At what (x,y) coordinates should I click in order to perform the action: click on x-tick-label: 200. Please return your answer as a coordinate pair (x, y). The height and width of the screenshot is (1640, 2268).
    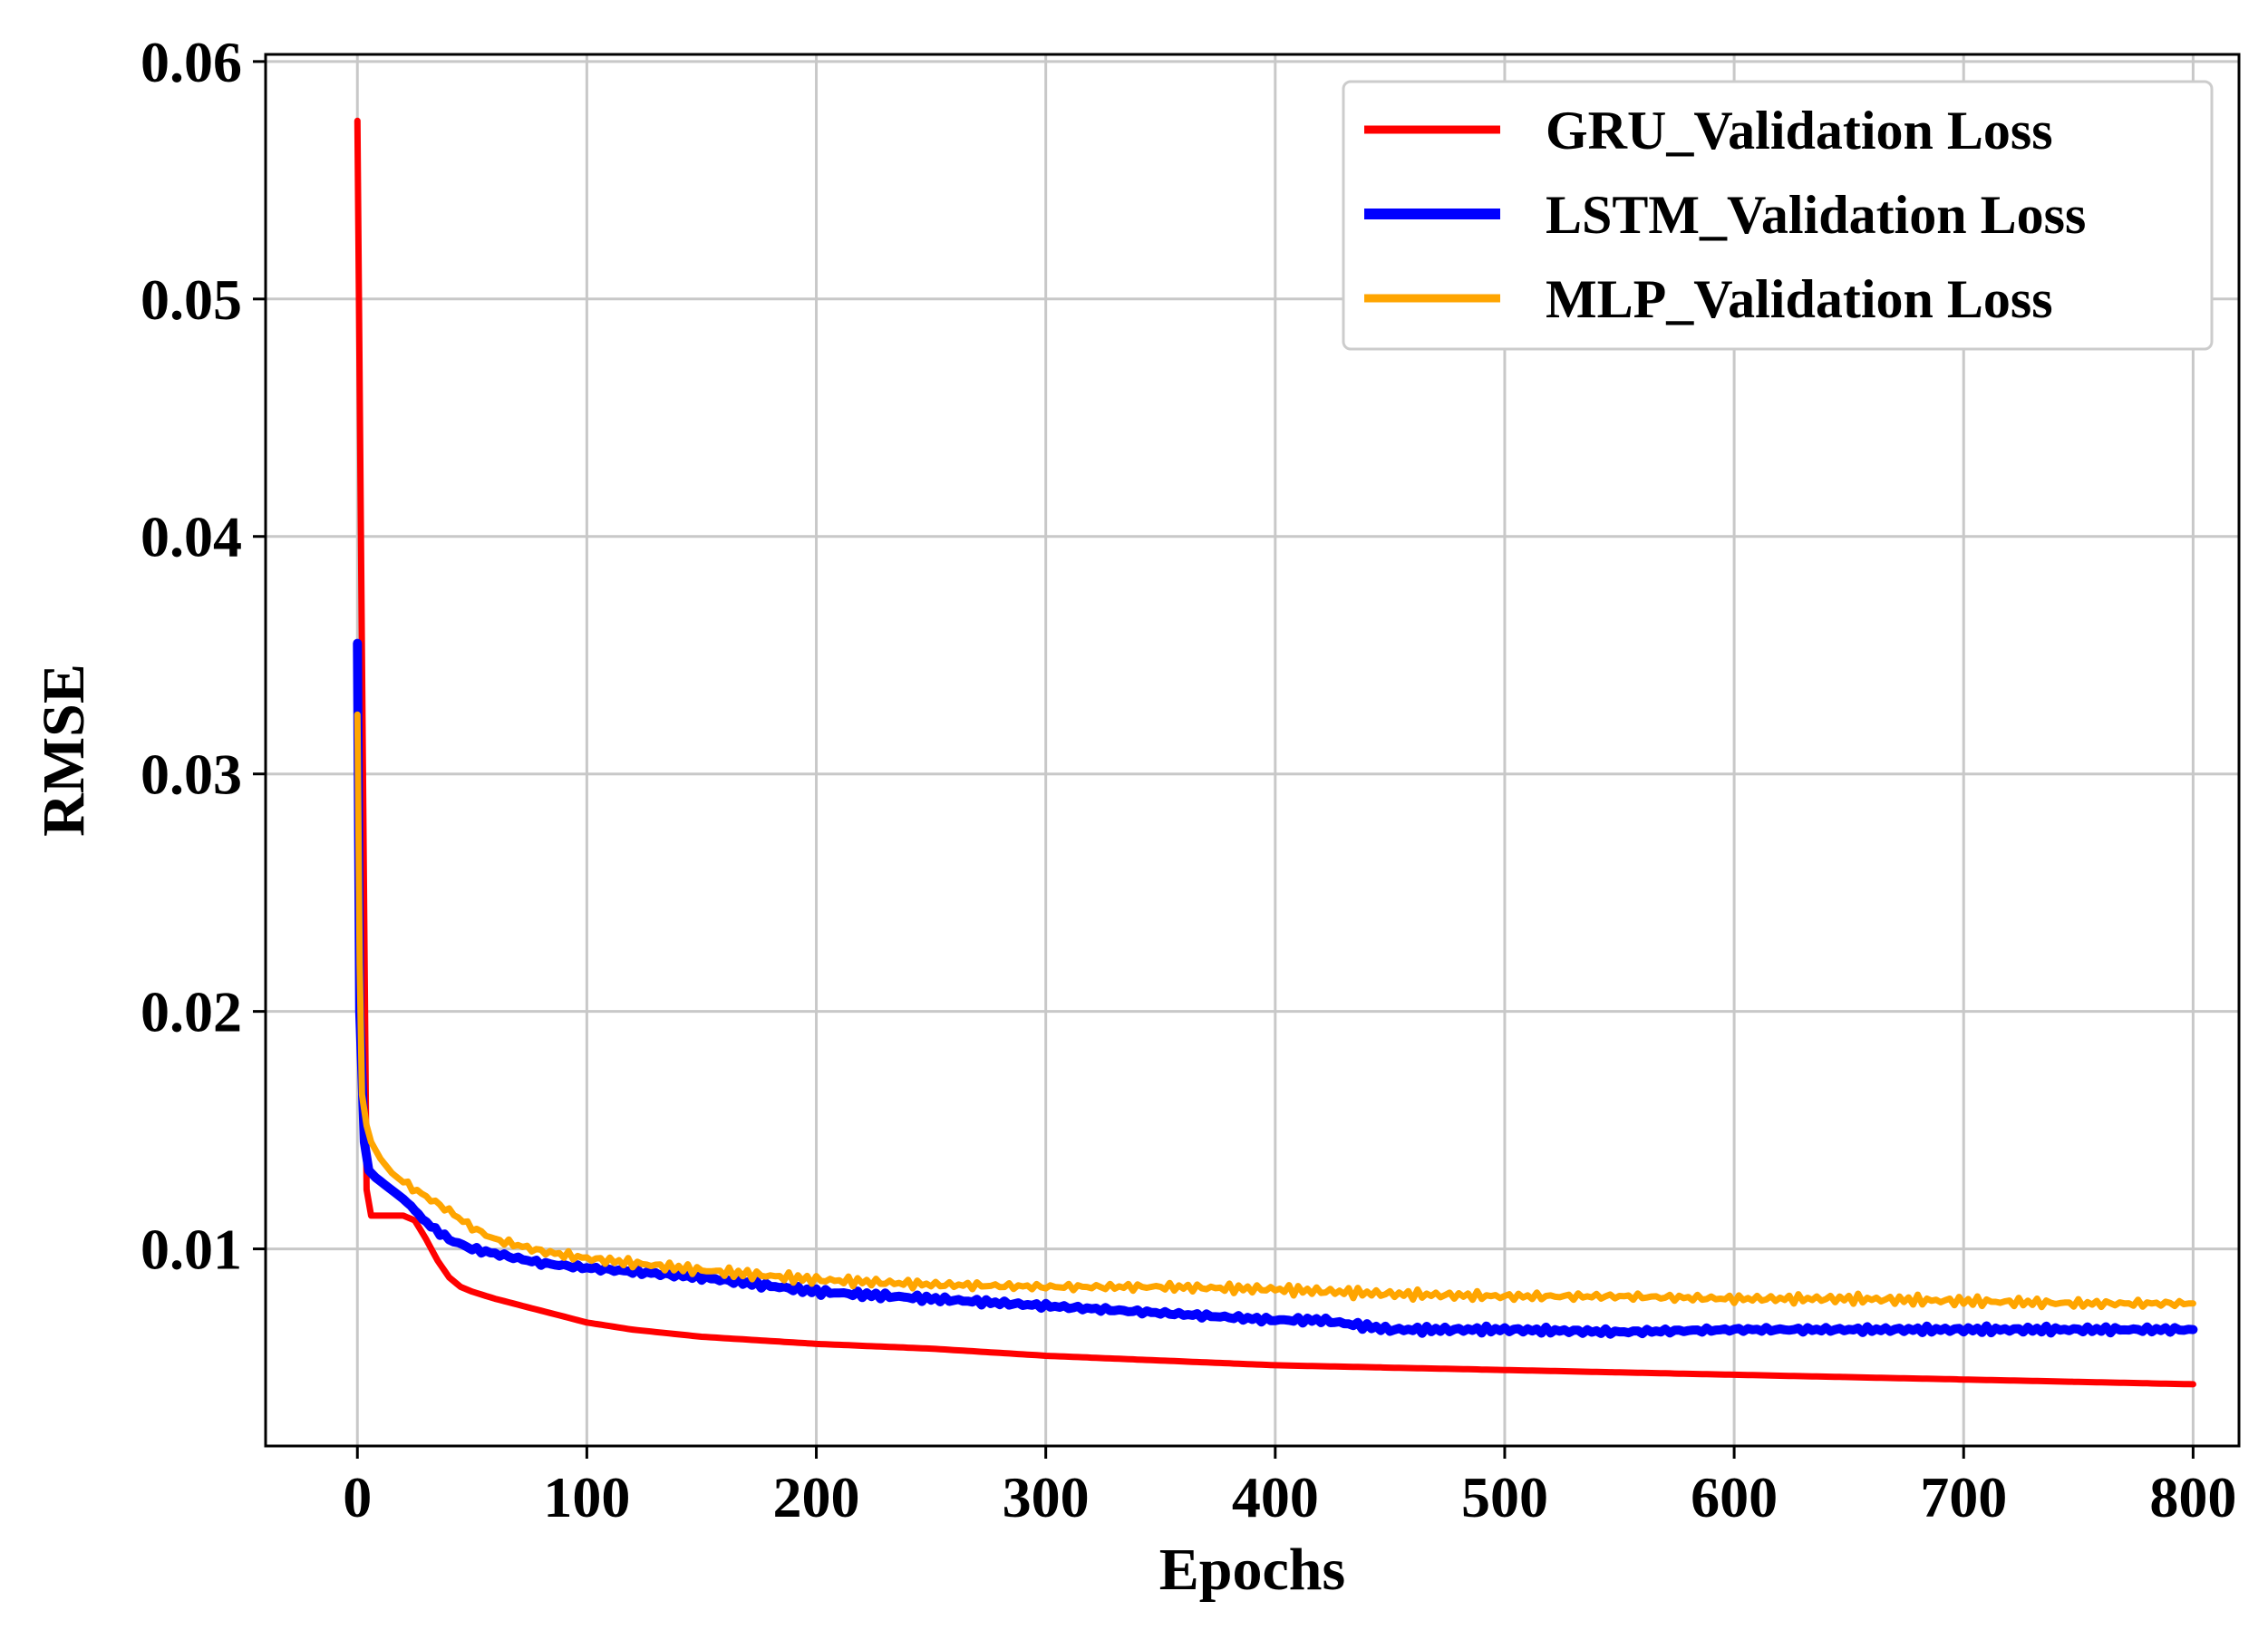
    Looking at the image, I should click on (817, 1497).